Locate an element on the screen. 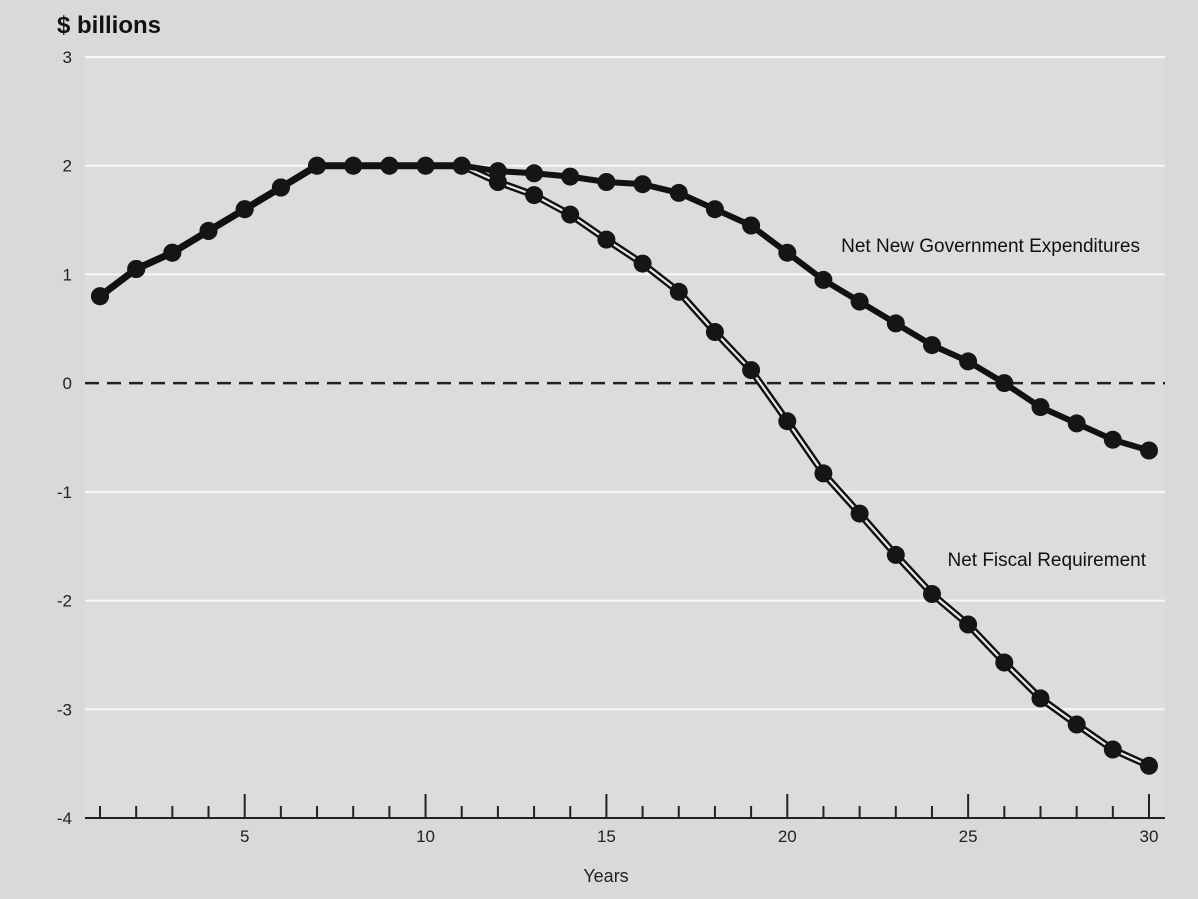  x-tick-label: 25 is located at coordinates (968, 836).